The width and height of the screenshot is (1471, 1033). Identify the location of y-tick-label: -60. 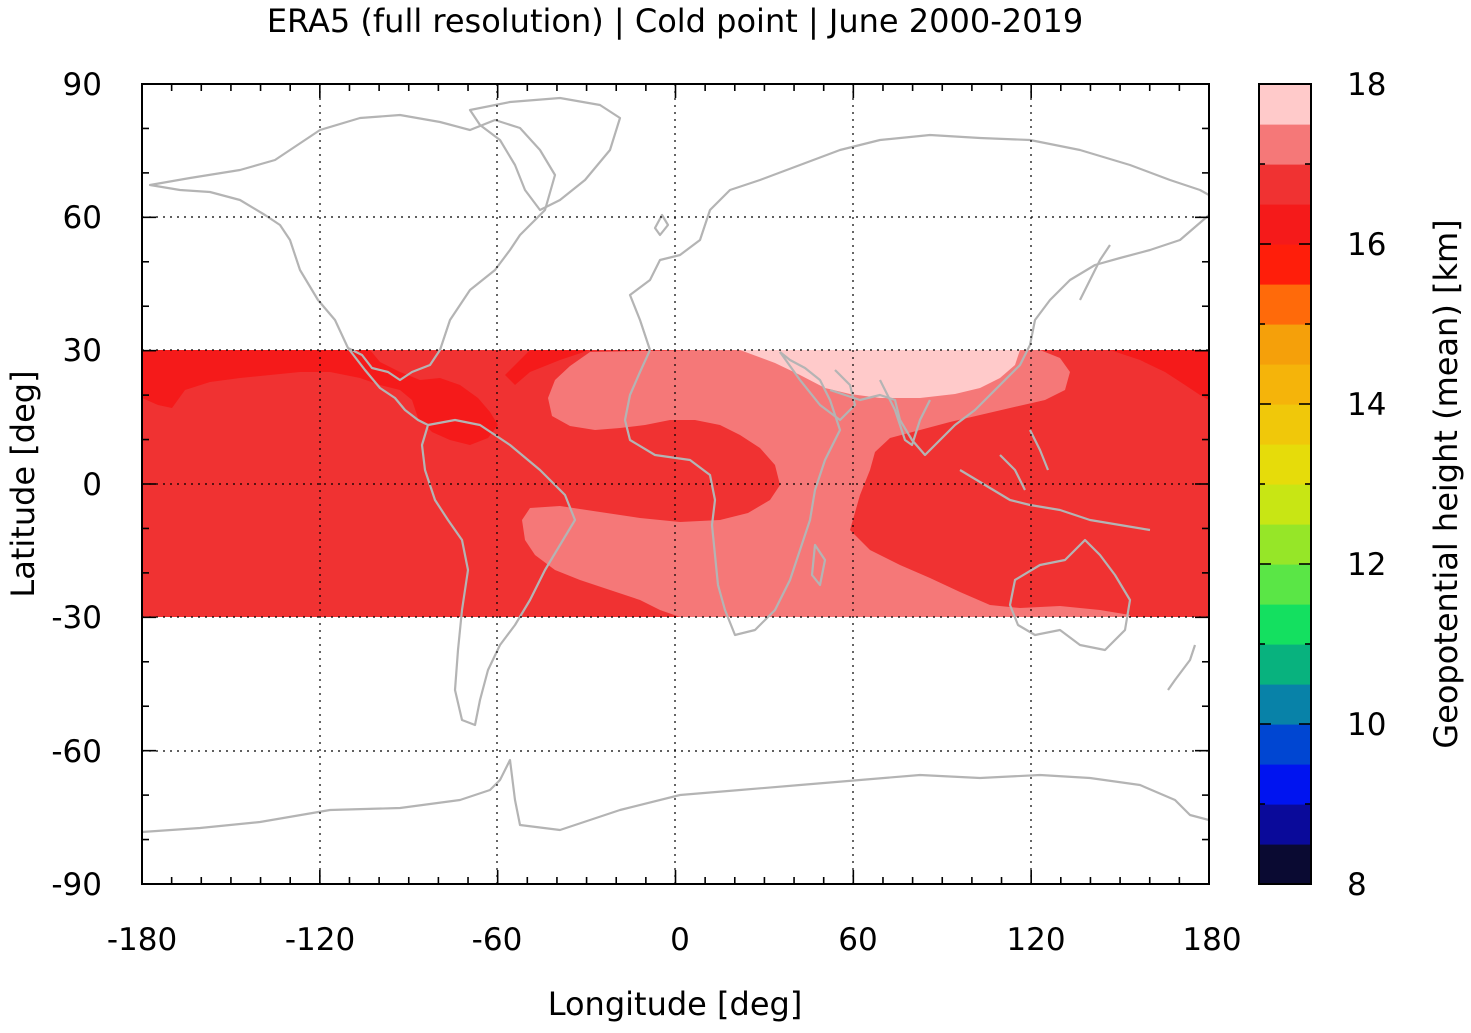
(76, 752).